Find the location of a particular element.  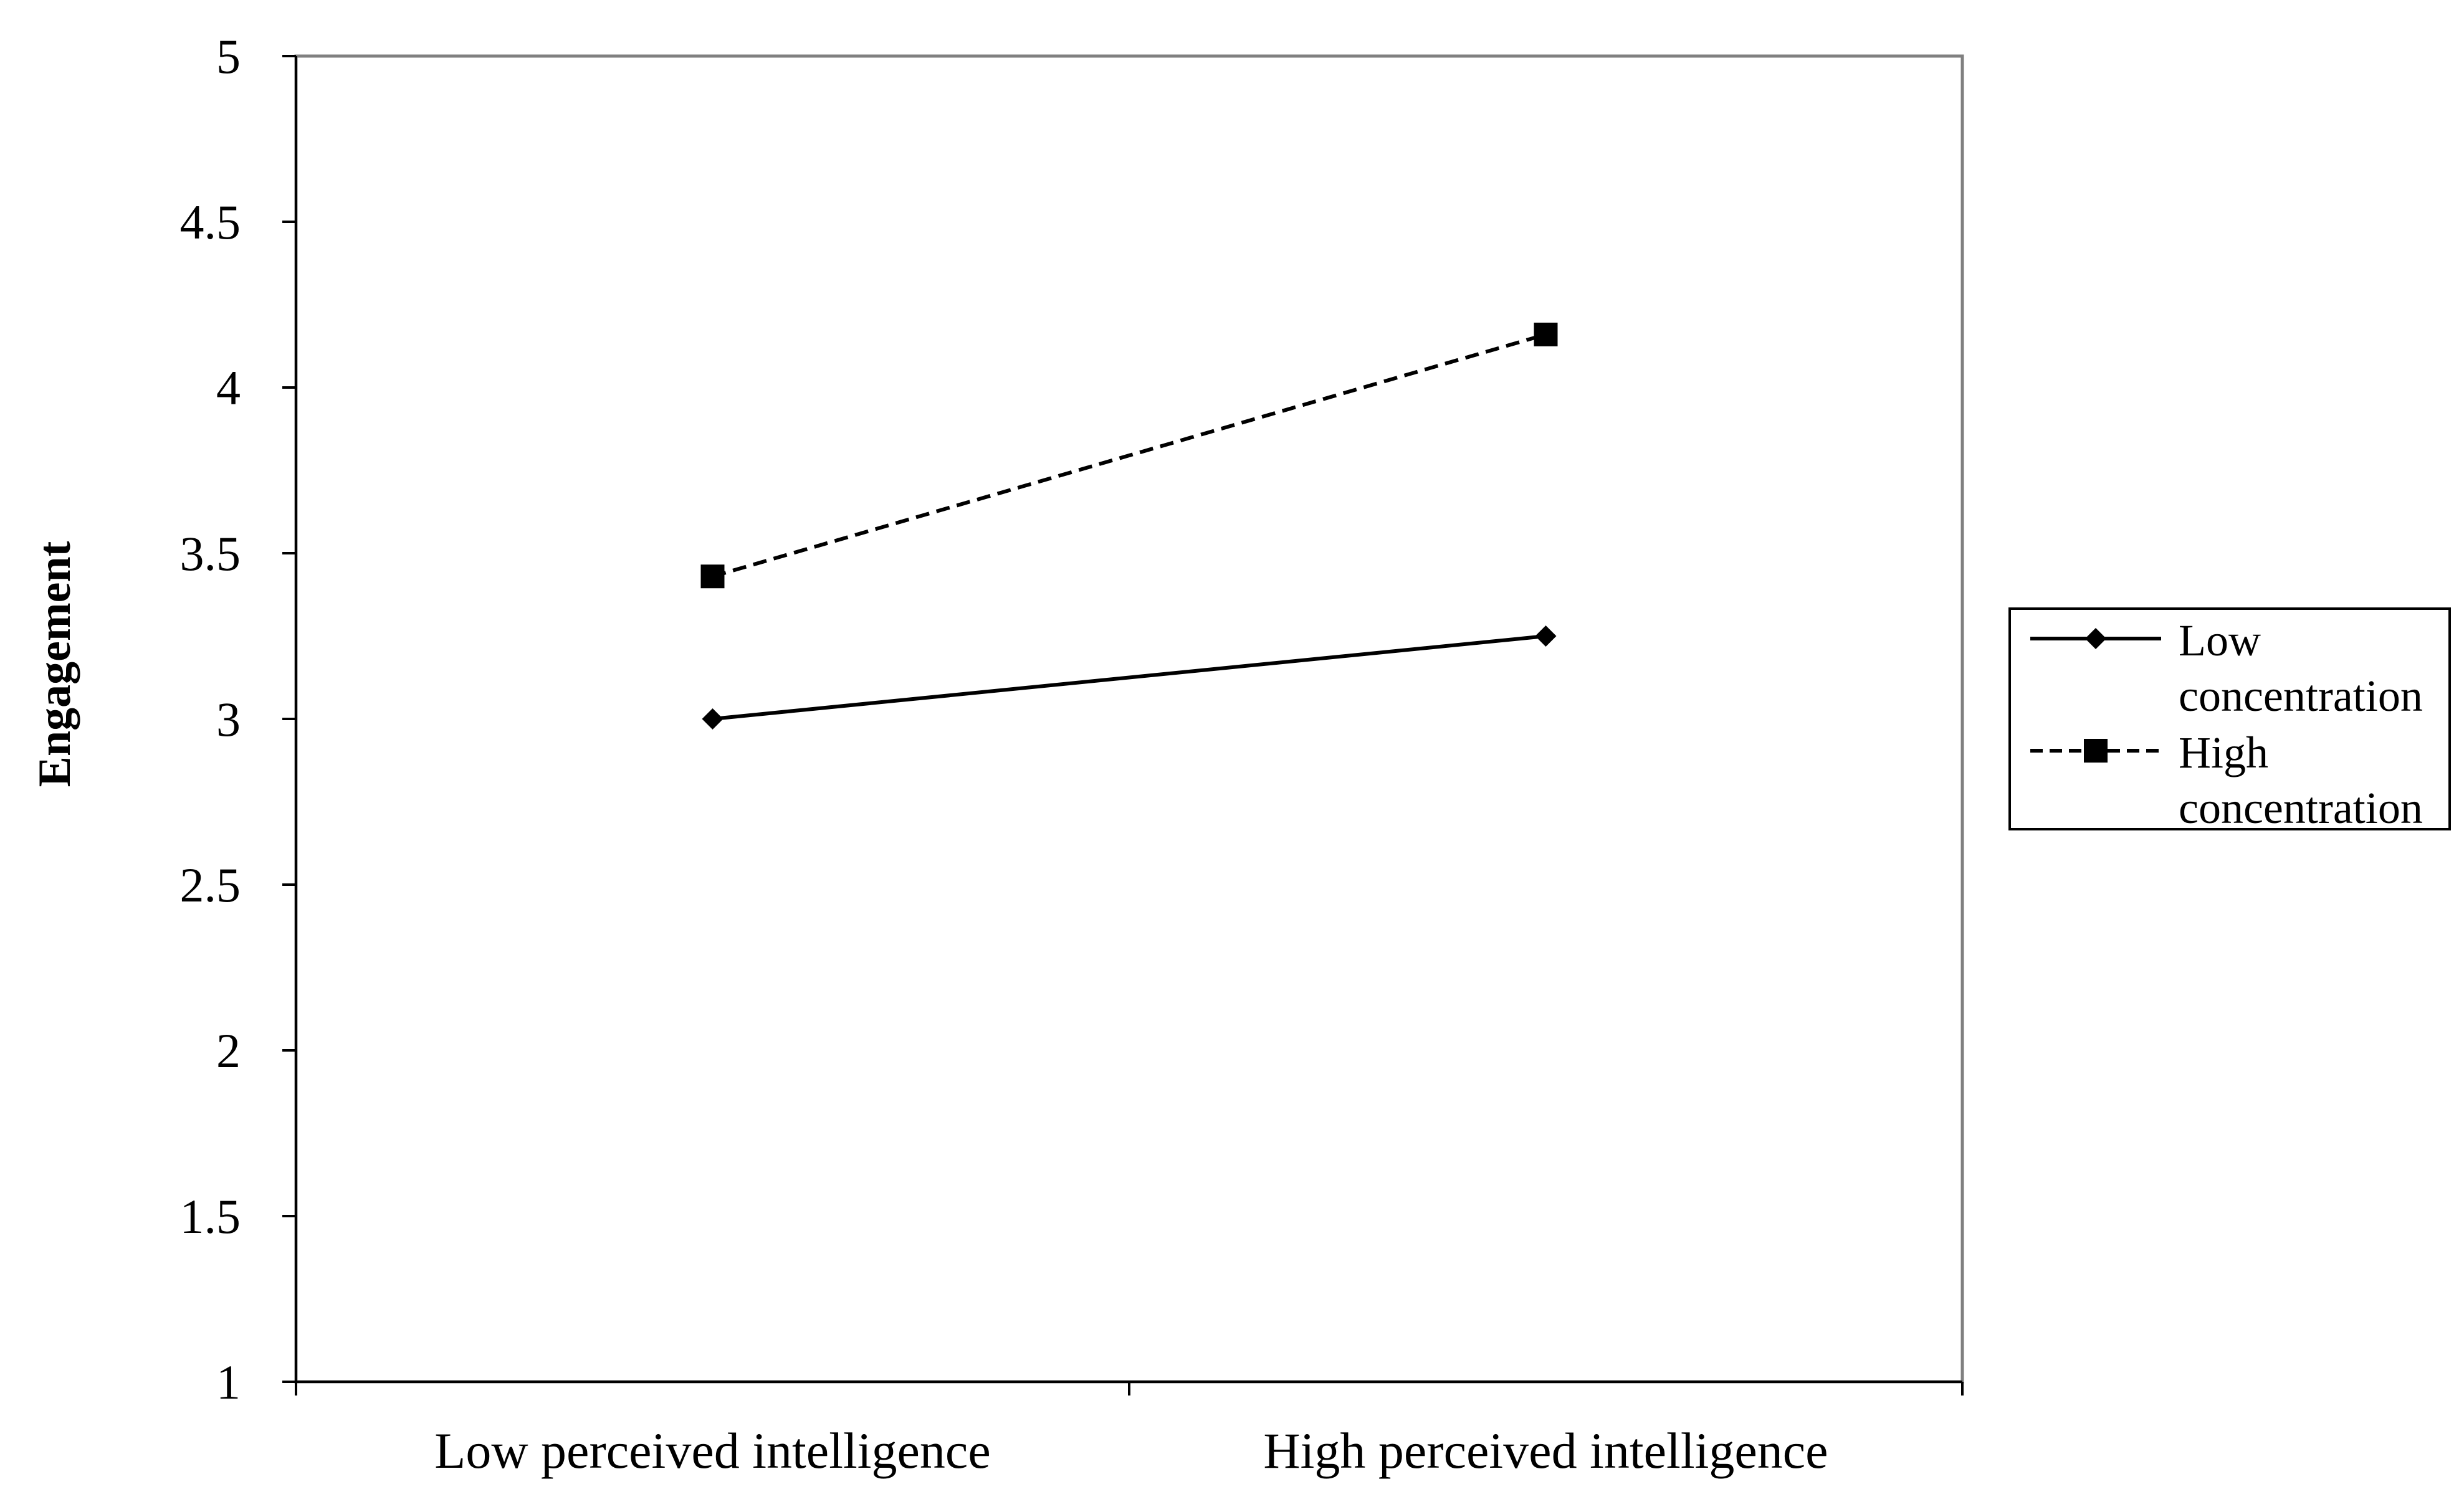

y-axis-label: Engagement is located at coordinates (54, 664).